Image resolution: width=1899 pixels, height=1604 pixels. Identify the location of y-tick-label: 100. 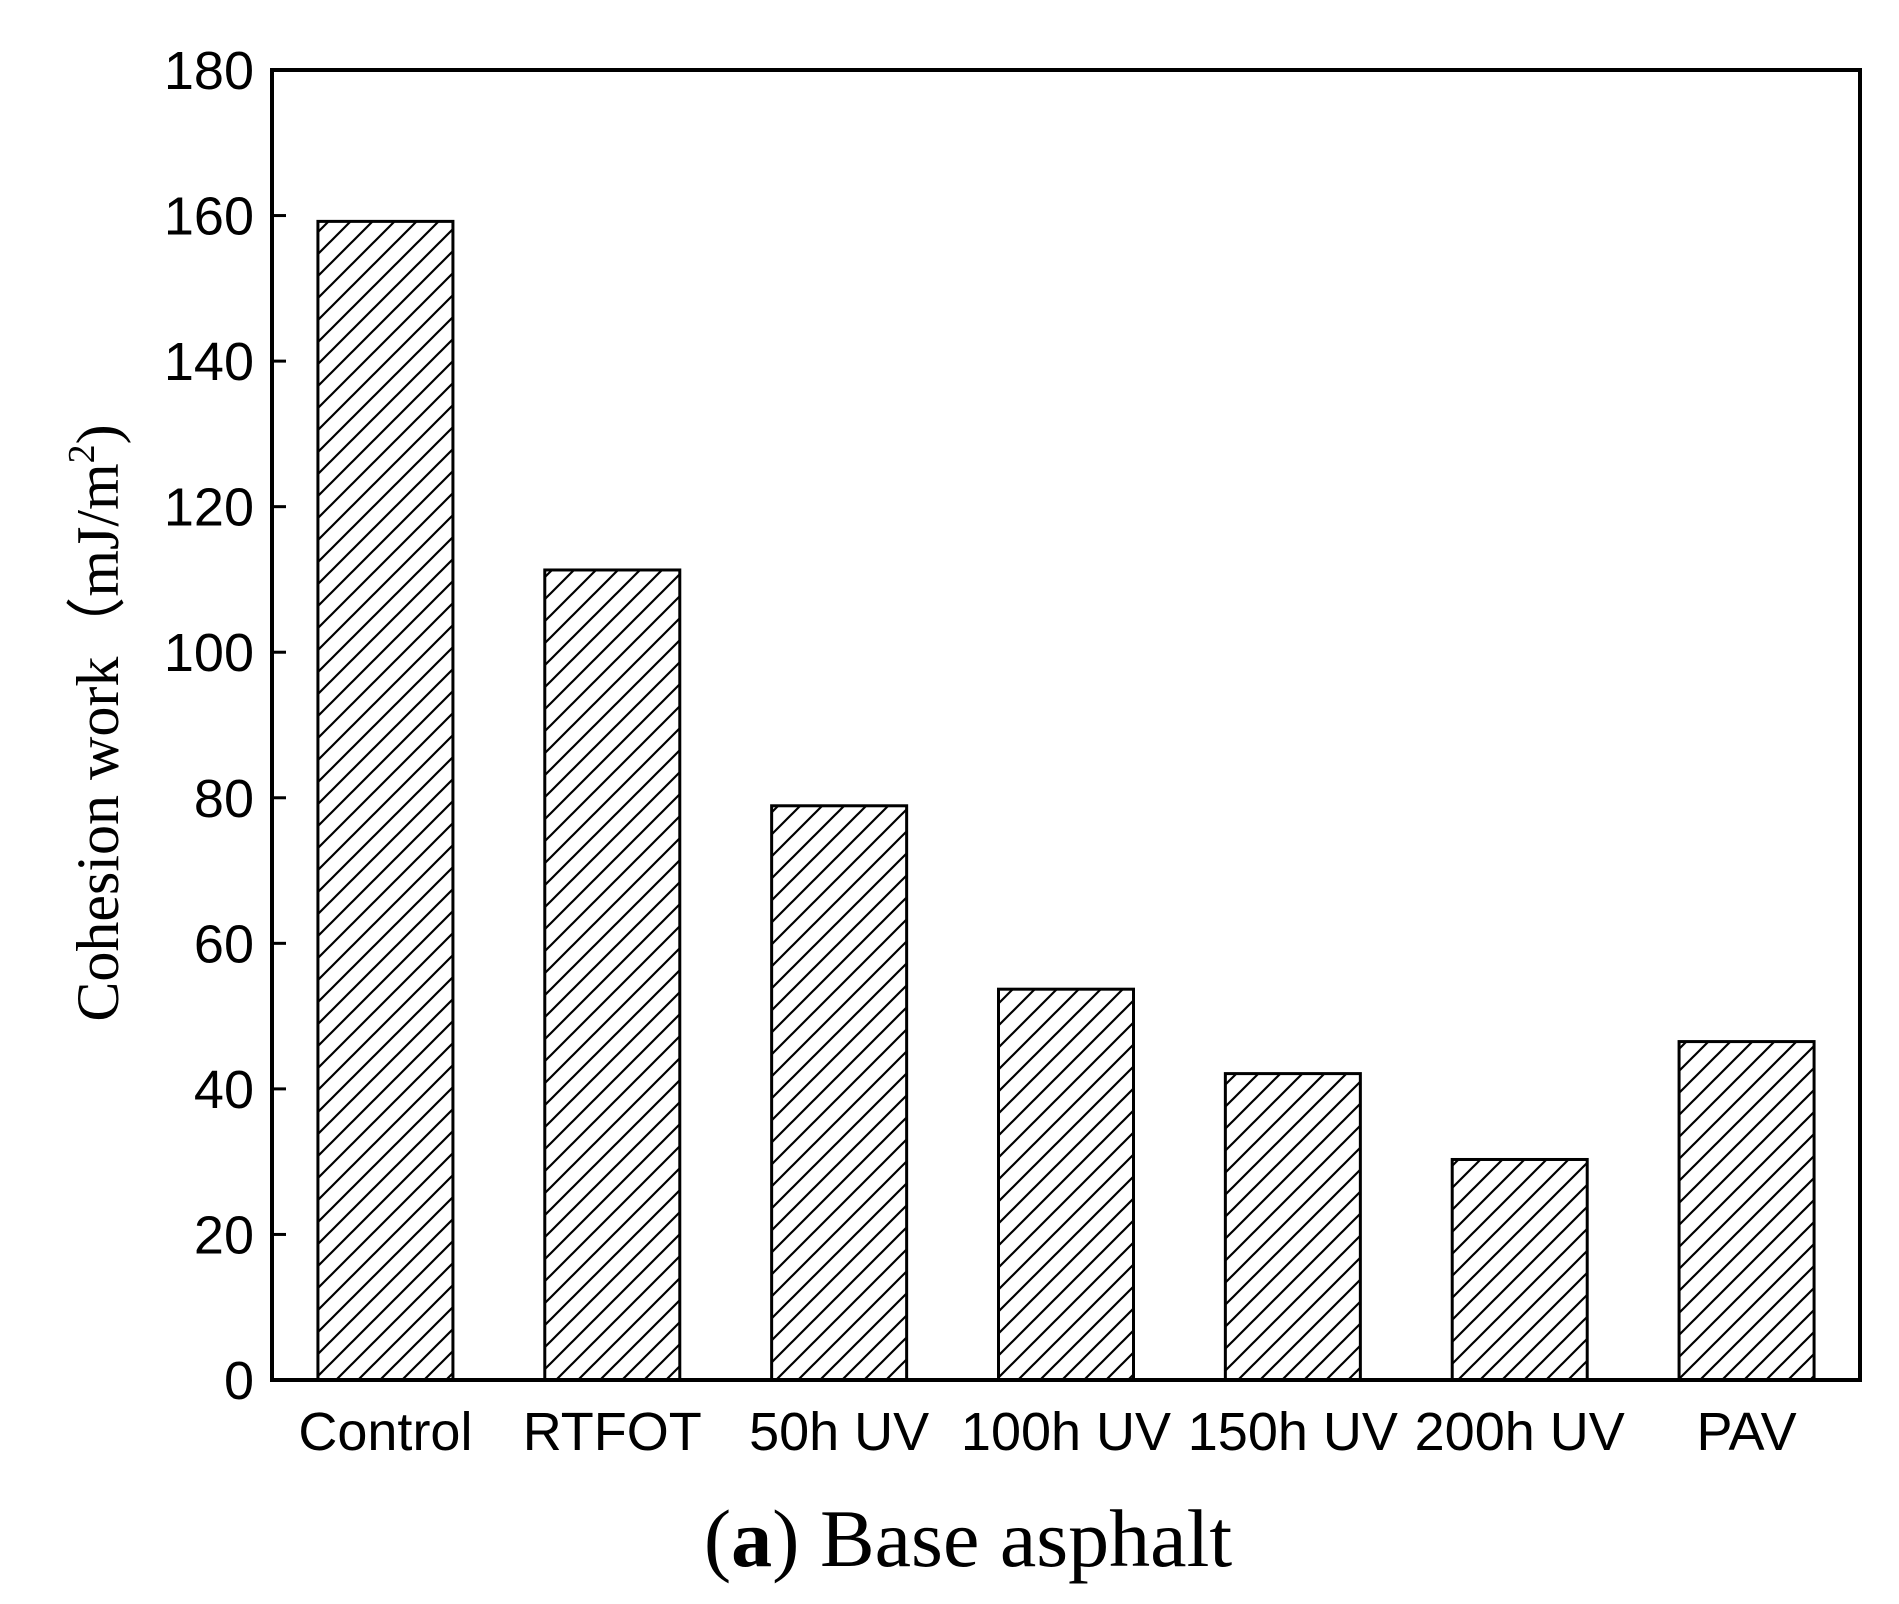
(209, 653).